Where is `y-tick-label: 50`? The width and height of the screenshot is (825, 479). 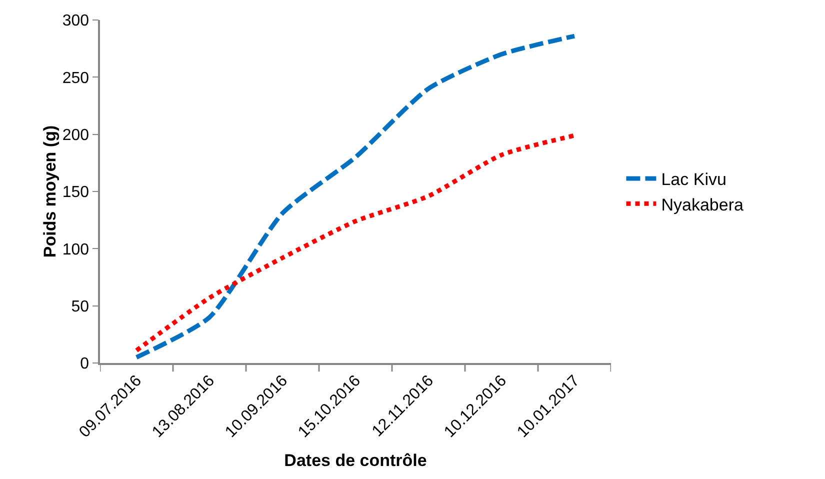 y-tick-label: 50 is located at coordinates (80, 307).